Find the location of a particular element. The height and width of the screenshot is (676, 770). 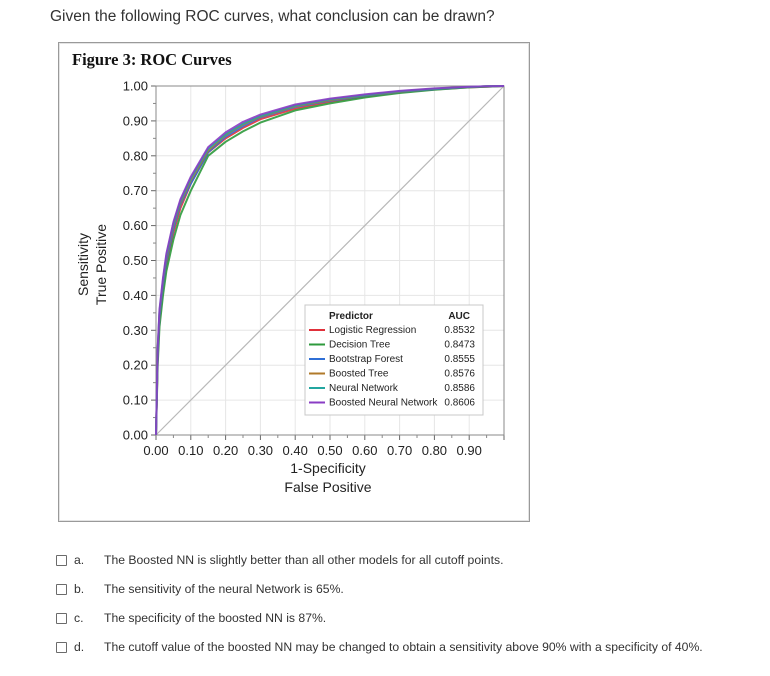

figure-title: Figure 3: ROC Curves is located at coordinates (152, 59).